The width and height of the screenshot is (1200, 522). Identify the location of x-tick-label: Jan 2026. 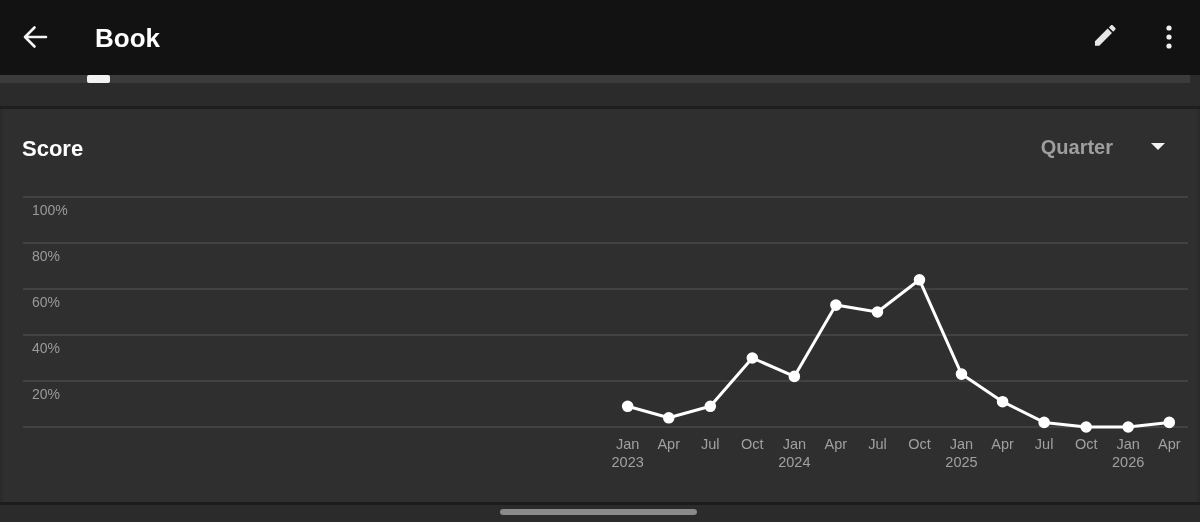
(1128, 453).